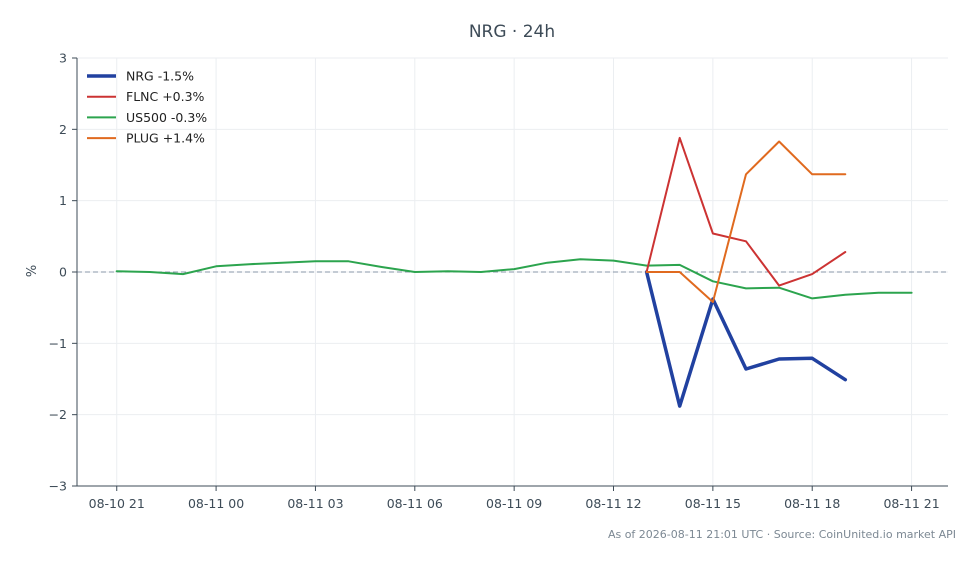  I want to click on x-tick-label: 08-11 15, so click(713, 503).